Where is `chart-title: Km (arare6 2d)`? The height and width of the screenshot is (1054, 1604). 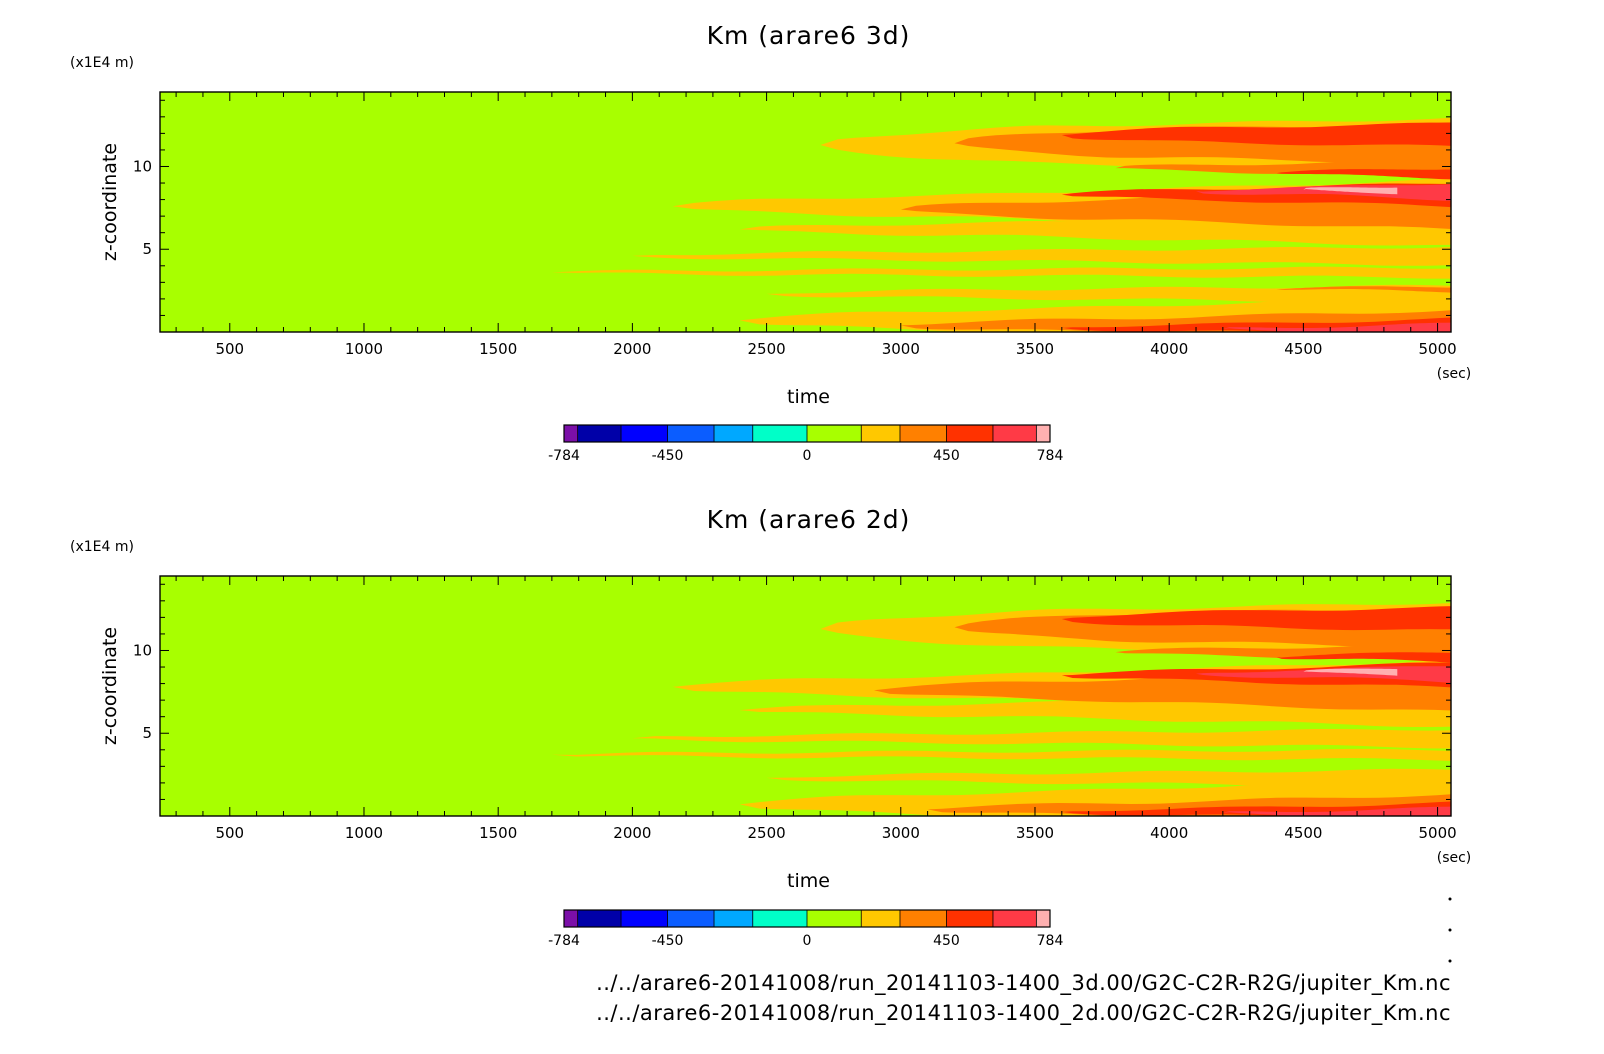 chart-title: Km (arare6 2d) is located at coordinates (809, 519).